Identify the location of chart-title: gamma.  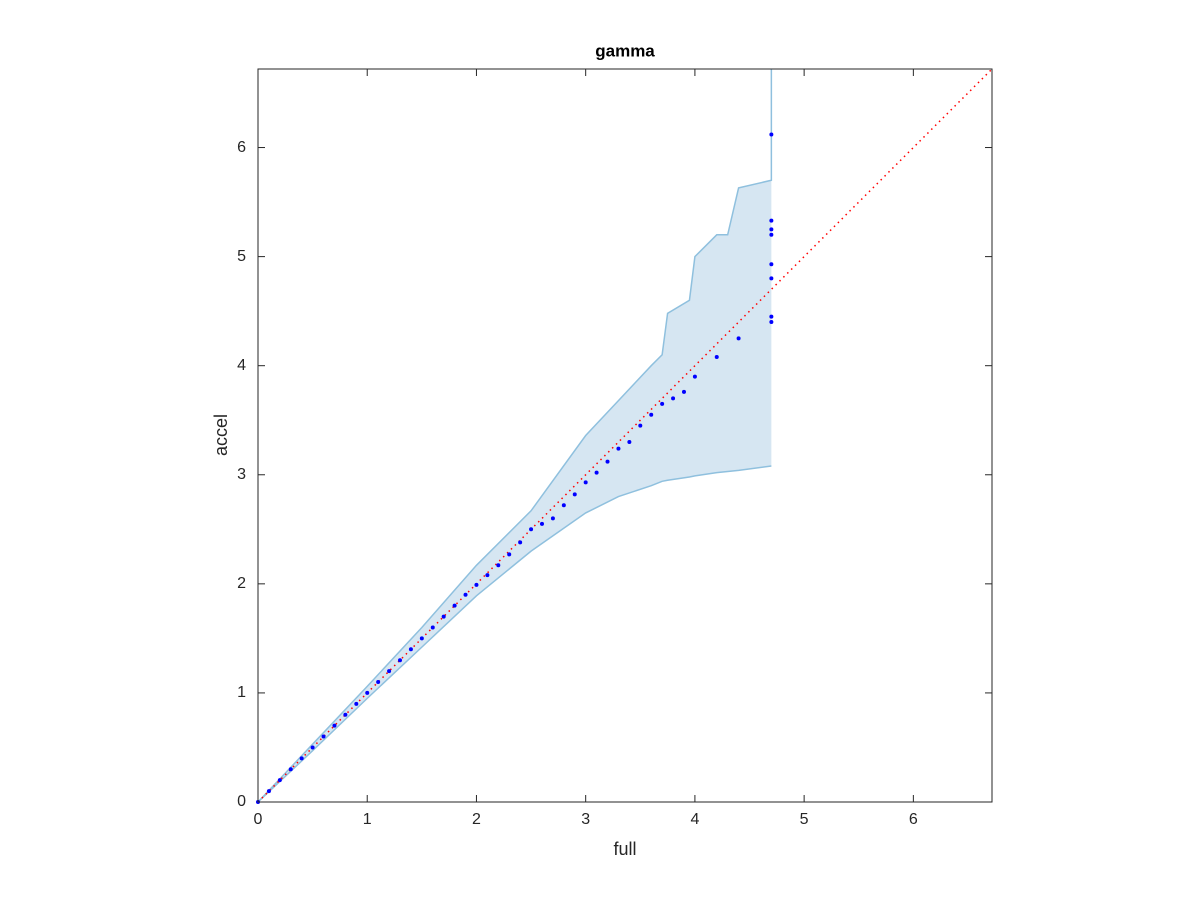
(625, 50).